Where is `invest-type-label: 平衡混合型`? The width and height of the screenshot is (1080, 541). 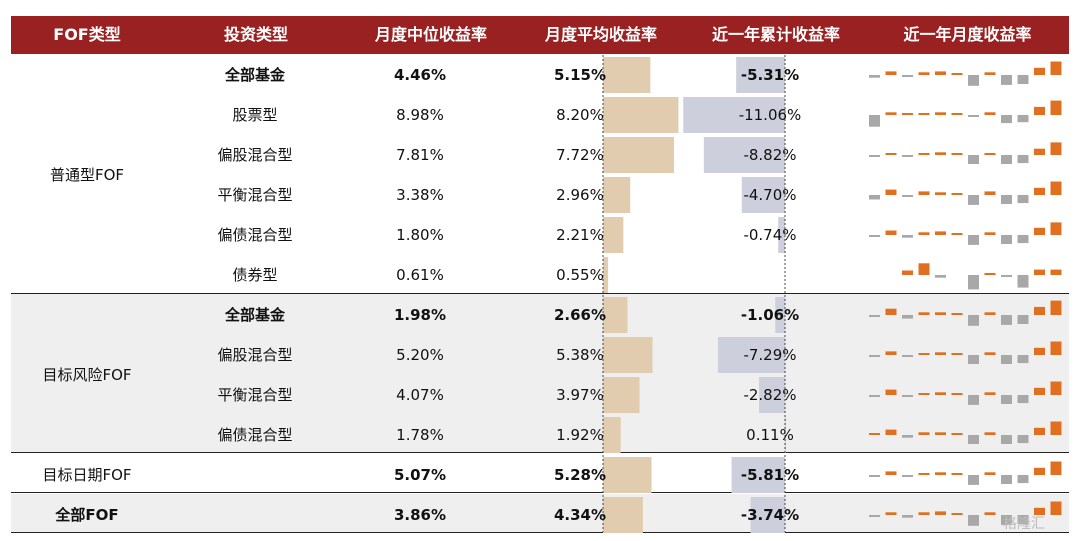 invest-type-label: 平衡混合型 is located at coordinates (255, 195).